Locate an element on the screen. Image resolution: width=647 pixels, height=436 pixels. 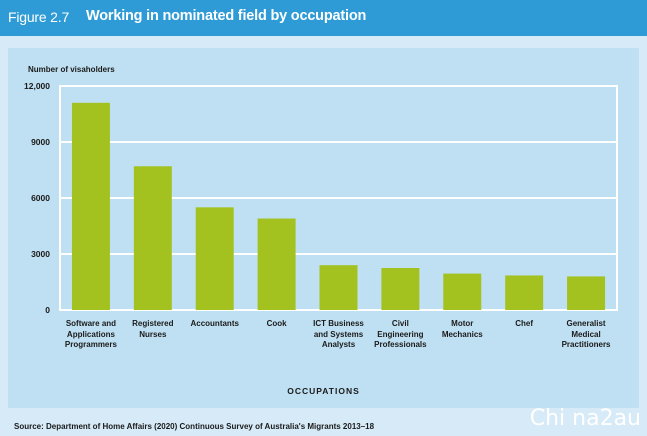
figure-title: Working in nominated field by occupation is located at coordinates (226, 16).